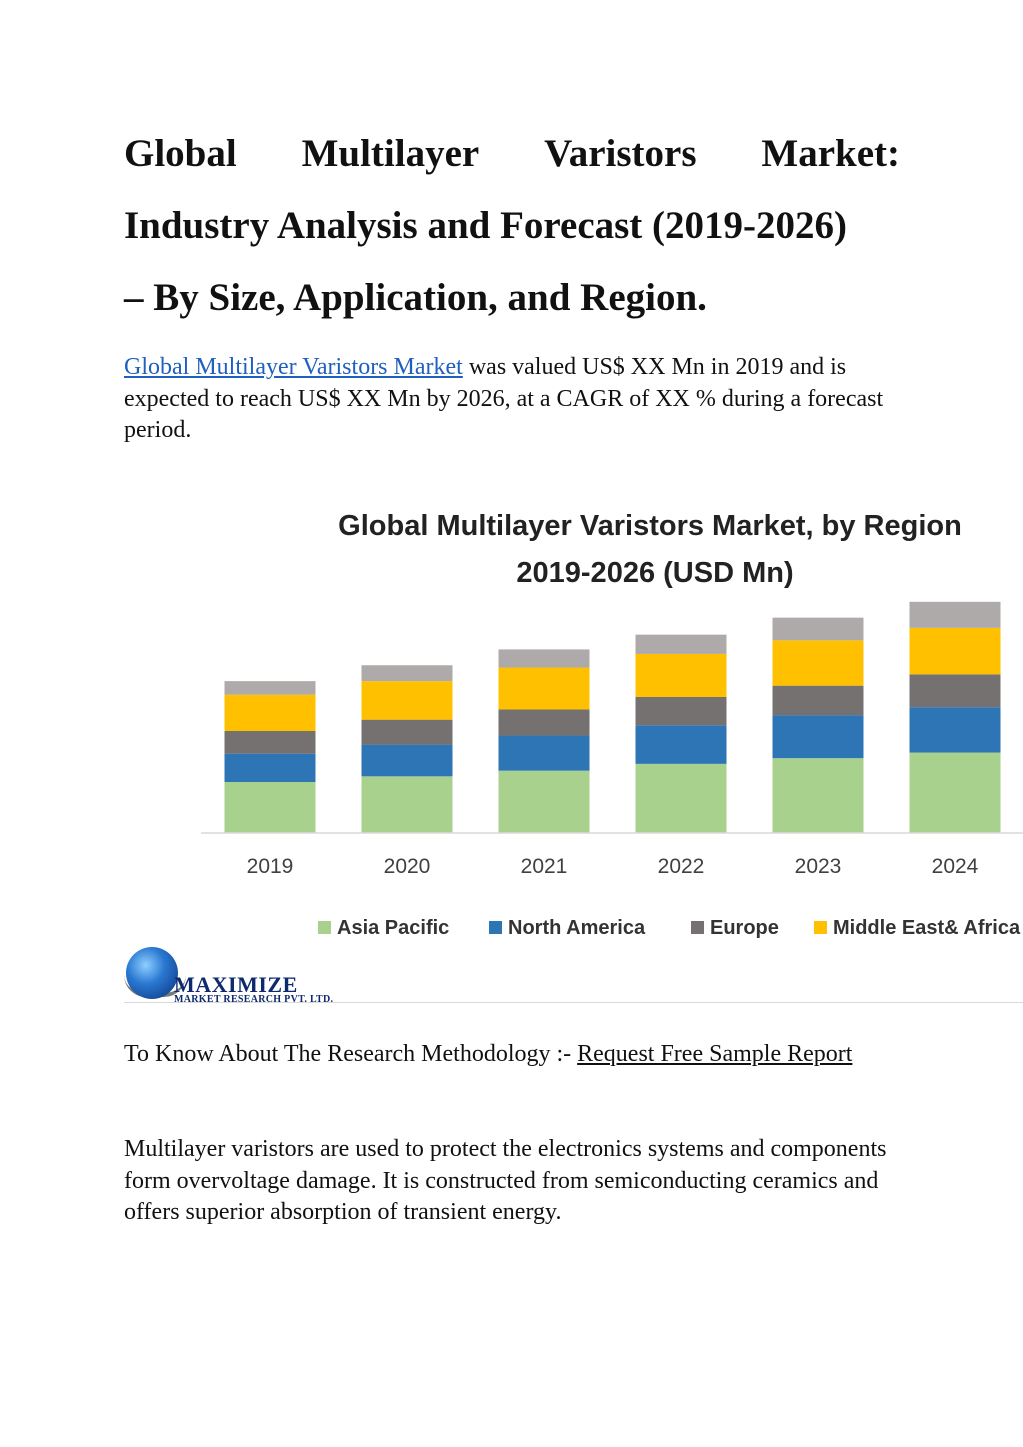 The image size is (1023, 1447). What do you see at coordinates (654, 573) in the screenshot?
I see `chart-subtitle: 2019-2026 (USD Mn)` at bounding box center [654, 573].